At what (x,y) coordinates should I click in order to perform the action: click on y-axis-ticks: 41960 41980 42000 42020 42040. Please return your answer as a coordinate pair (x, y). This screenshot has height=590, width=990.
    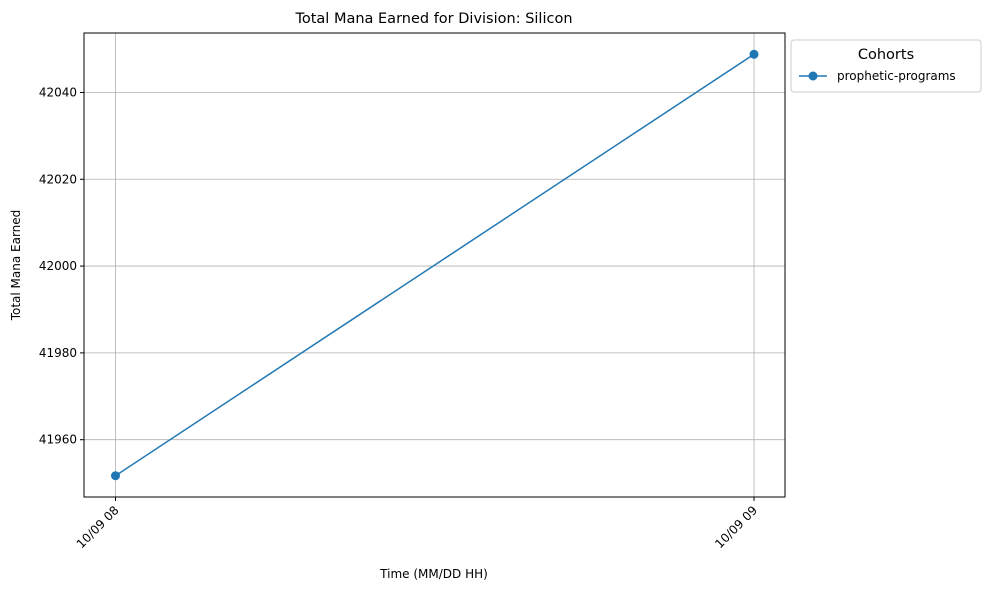
    Looking at the image, I should click on (61, 266).